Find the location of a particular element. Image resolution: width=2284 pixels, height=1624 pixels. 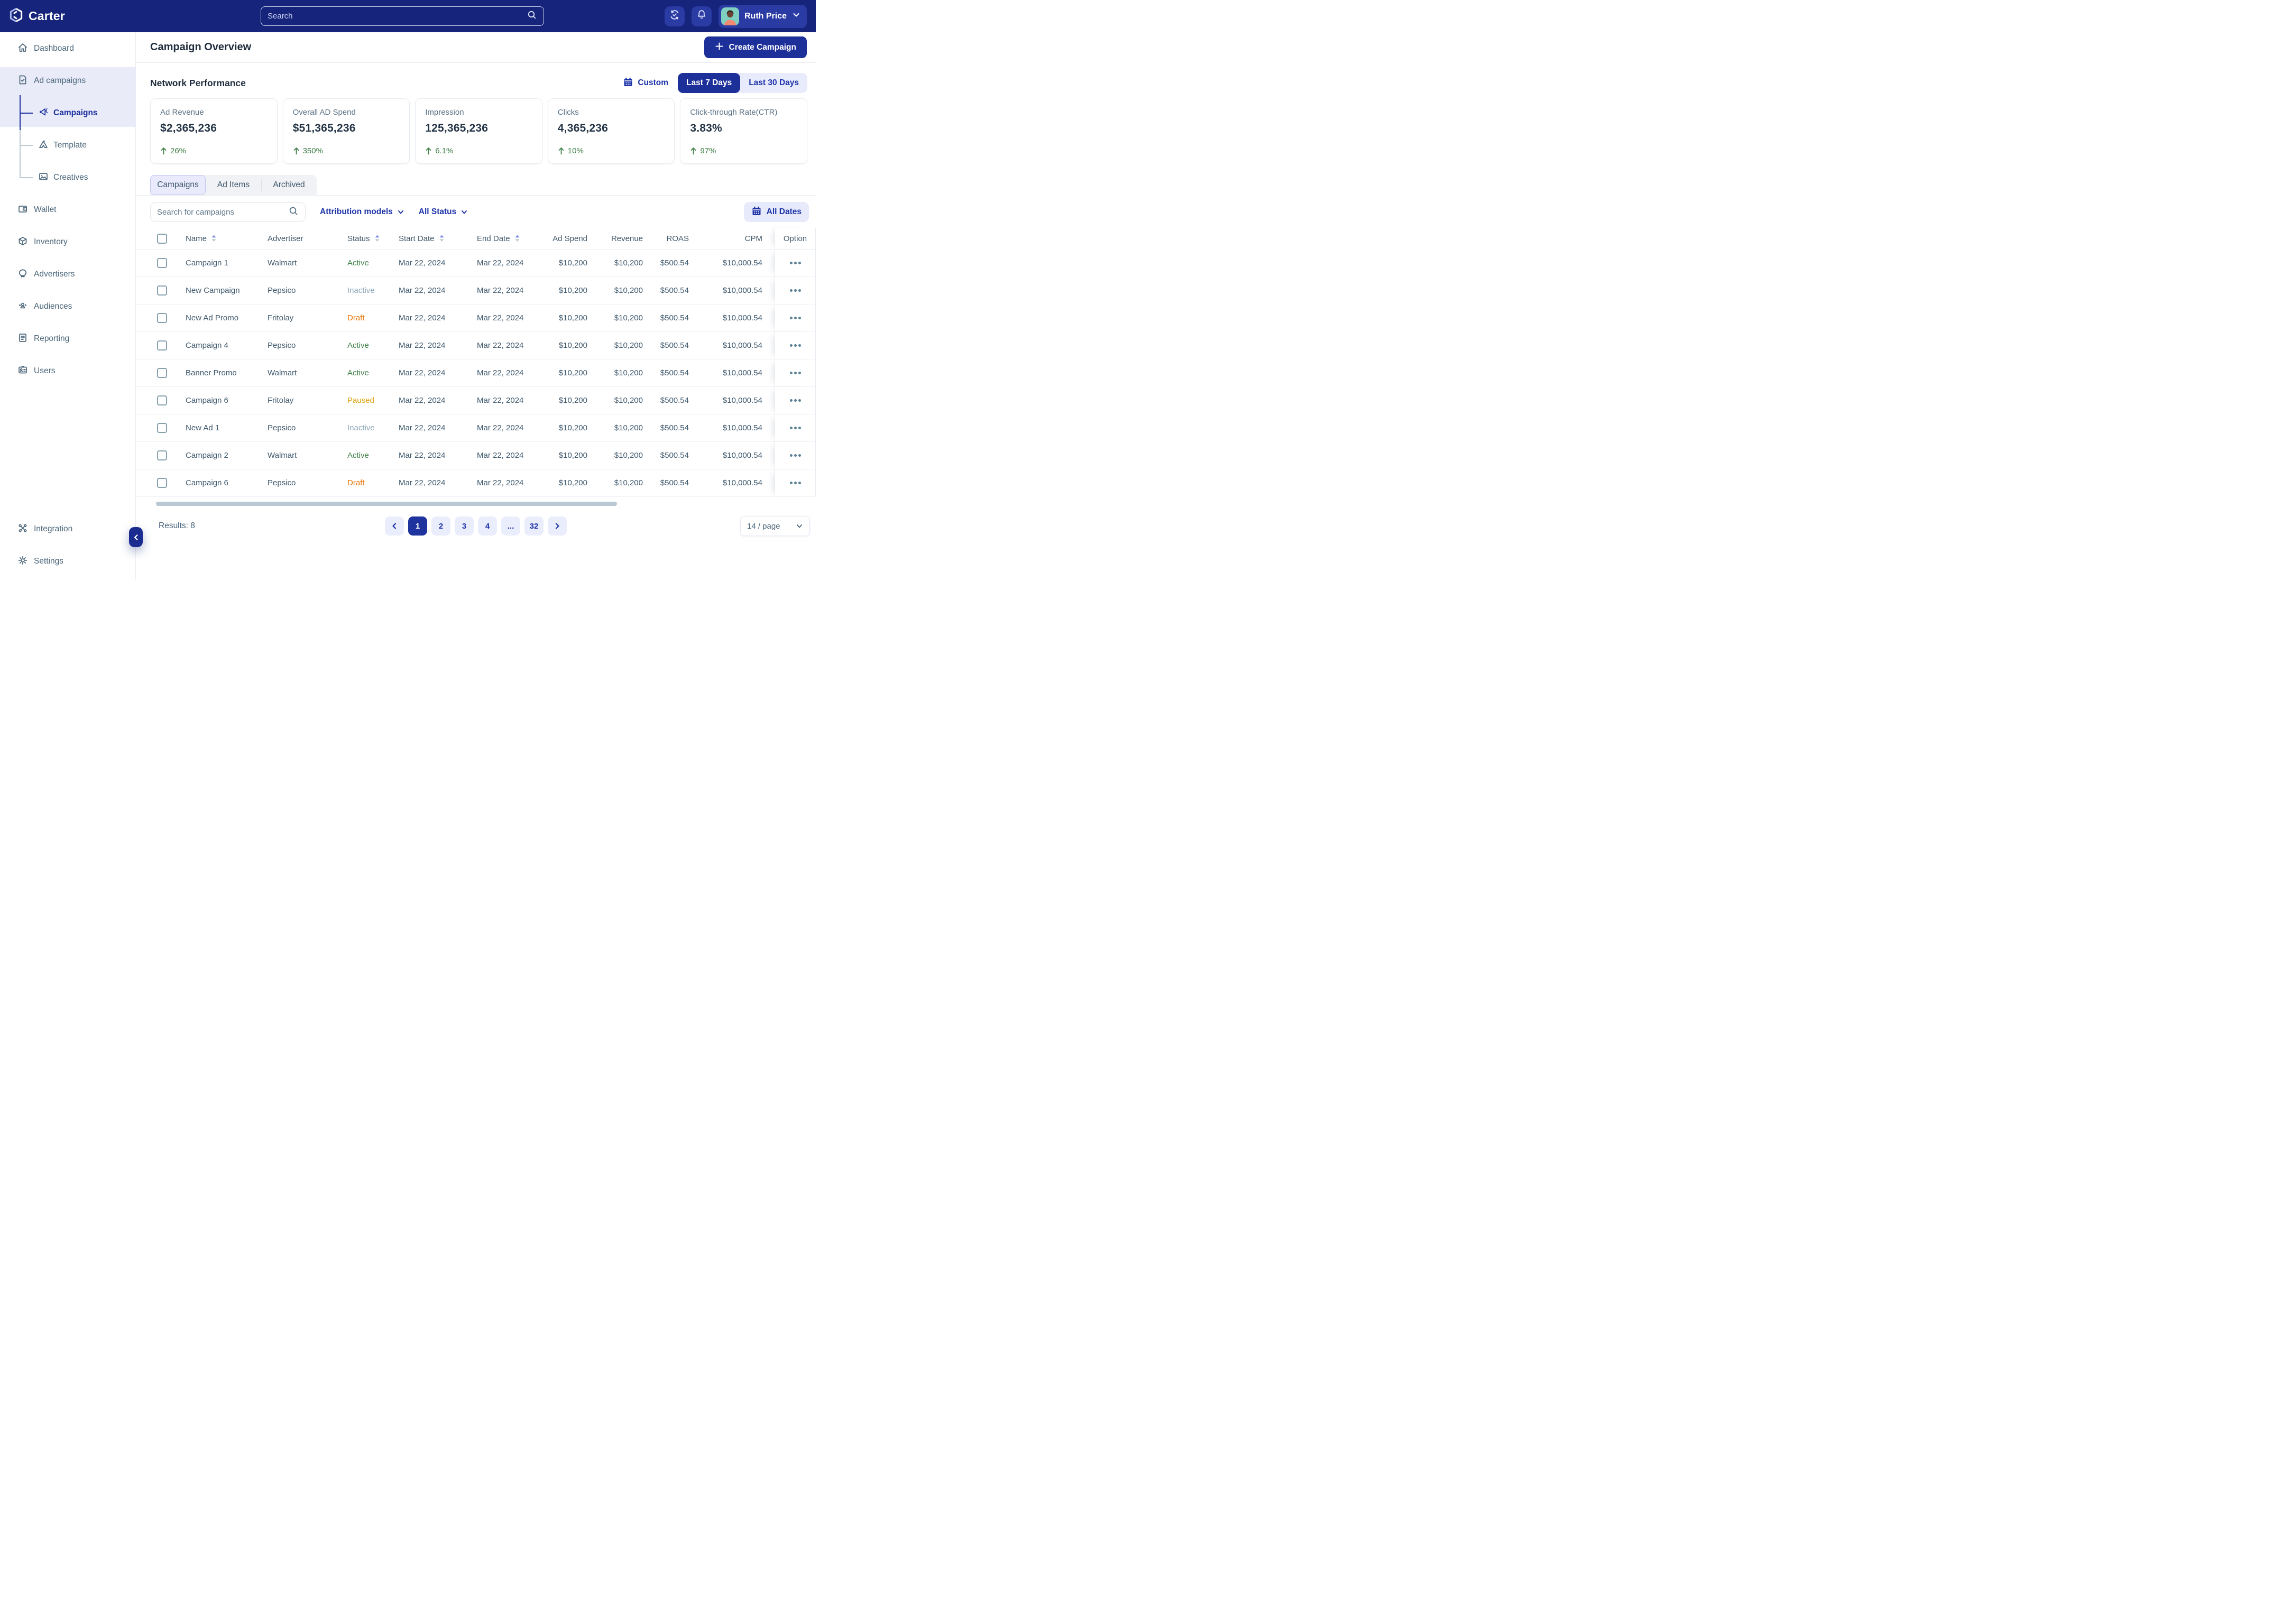

sidebar-item-label: Audiences is located at coordinates (53, 306).